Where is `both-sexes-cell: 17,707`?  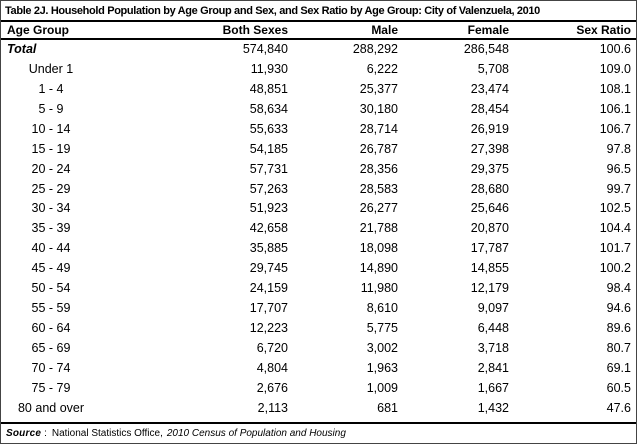
both-sexes-cell: 17,707 is located at coordinates (268, 308).